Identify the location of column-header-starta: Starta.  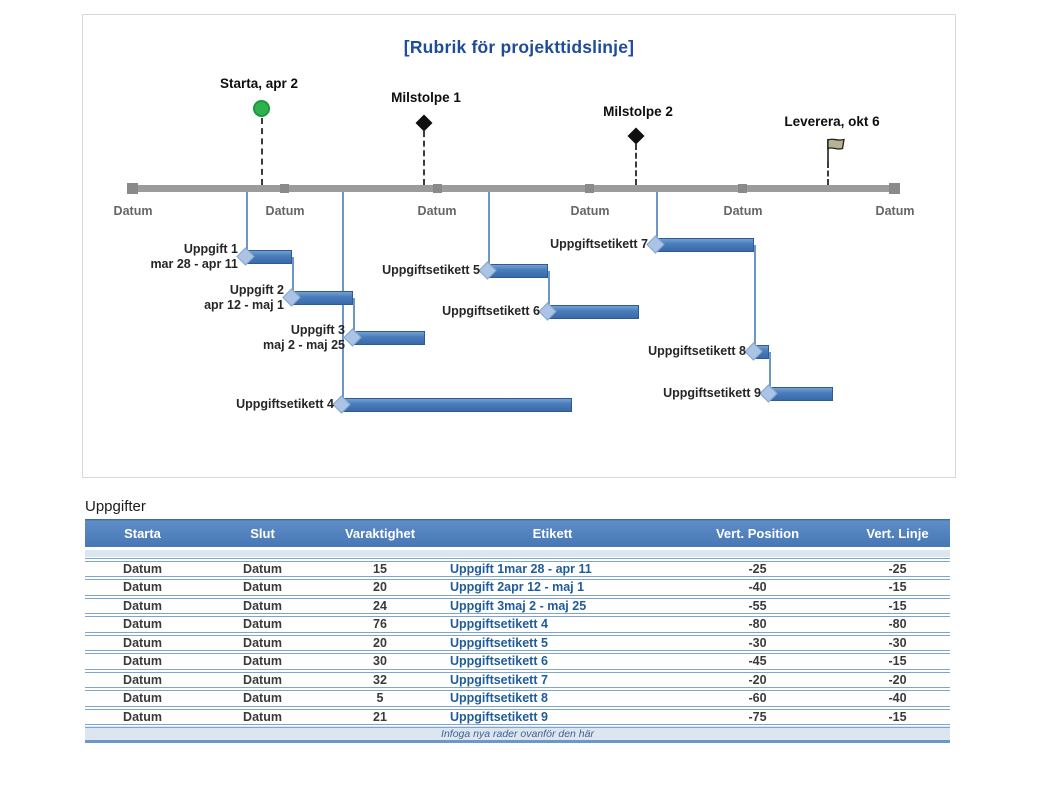
(142, 533).